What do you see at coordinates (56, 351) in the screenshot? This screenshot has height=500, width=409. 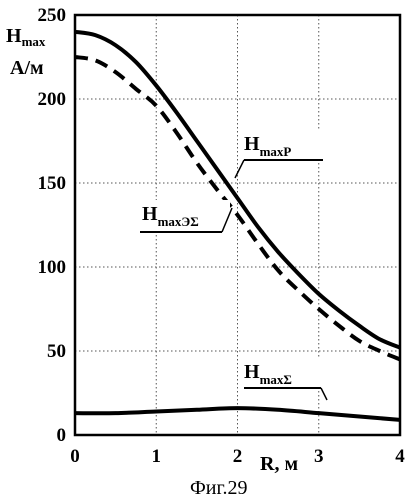 I see `y-tick-label: 50` at bounding box center [56, 351].